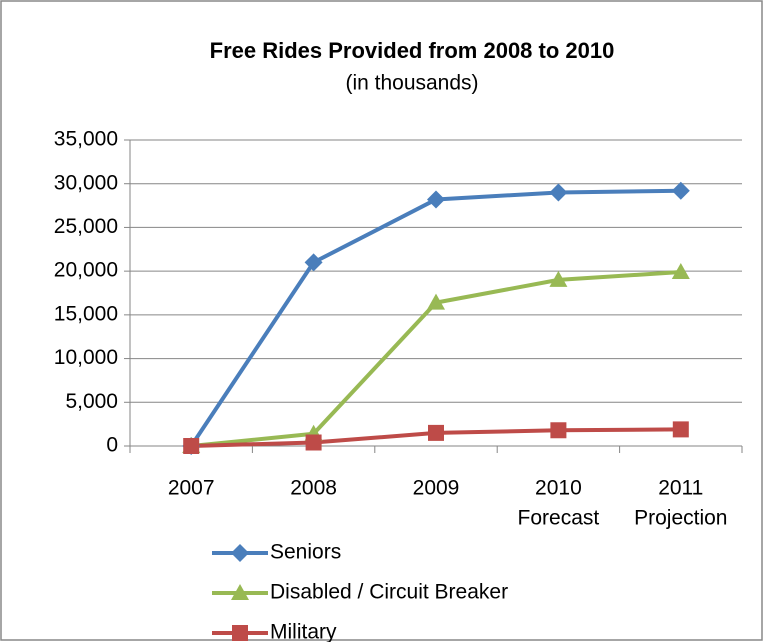  What do you see at coordinates (313, 488) in the screenshot?
I see `x-tick-label: 2008` at bounding box center [313, 488].